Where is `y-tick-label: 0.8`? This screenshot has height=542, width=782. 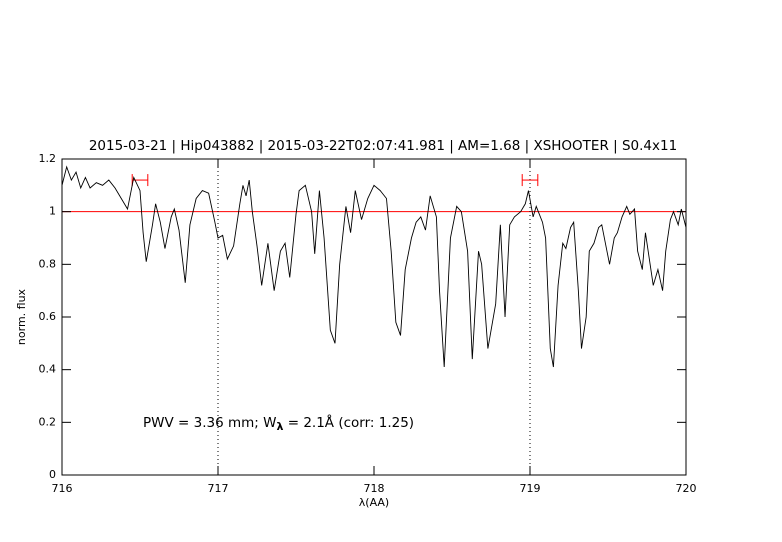 y-tick-label: 0.8 is located at coordinates (48, 263).